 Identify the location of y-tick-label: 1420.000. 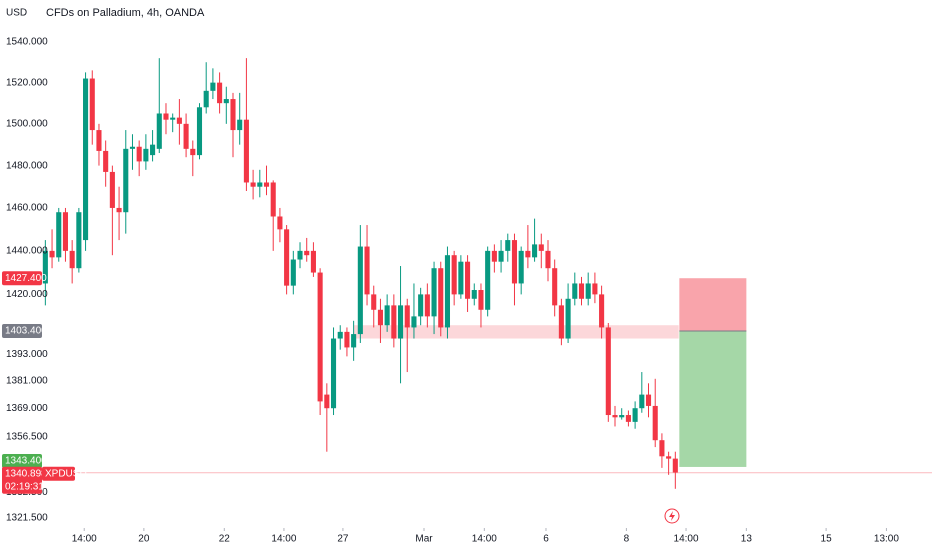
(27, 294).